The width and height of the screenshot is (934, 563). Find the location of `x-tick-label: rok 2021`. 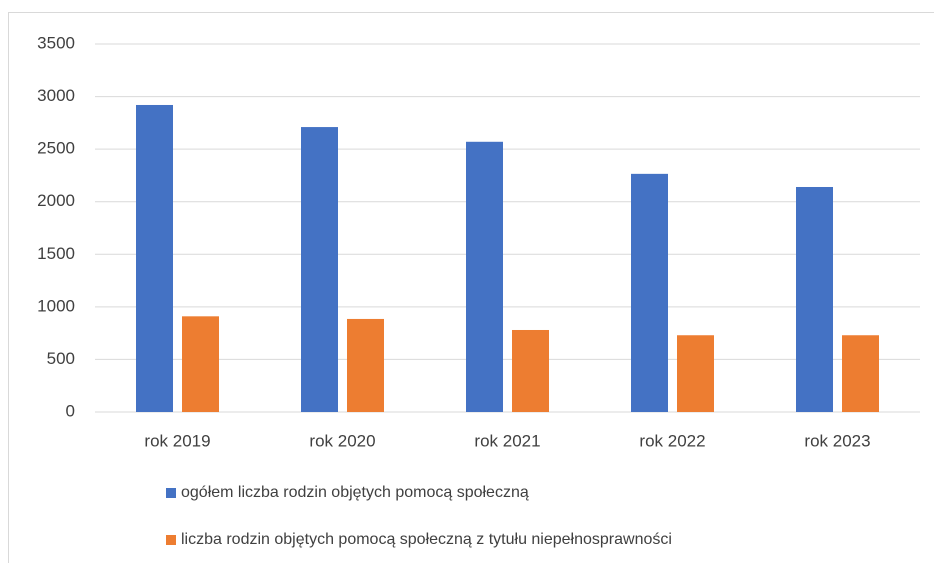

x-tick-label: rok 2021 is located at coordinates (507, 440).